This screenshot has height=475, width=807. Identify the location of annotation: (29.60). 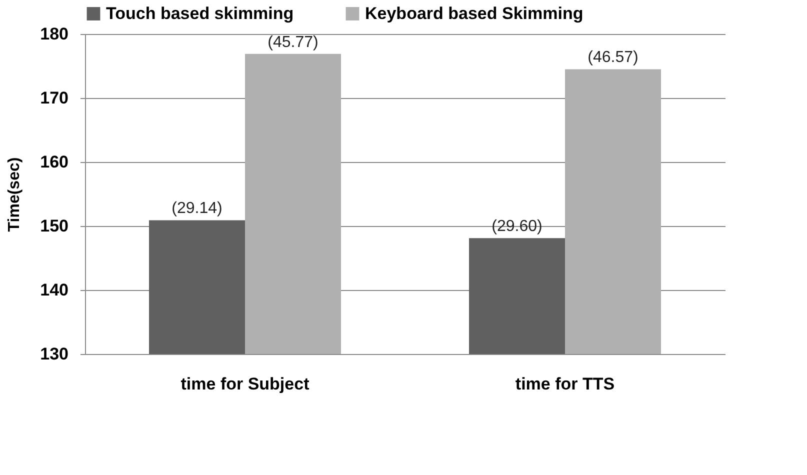
(517, 227).